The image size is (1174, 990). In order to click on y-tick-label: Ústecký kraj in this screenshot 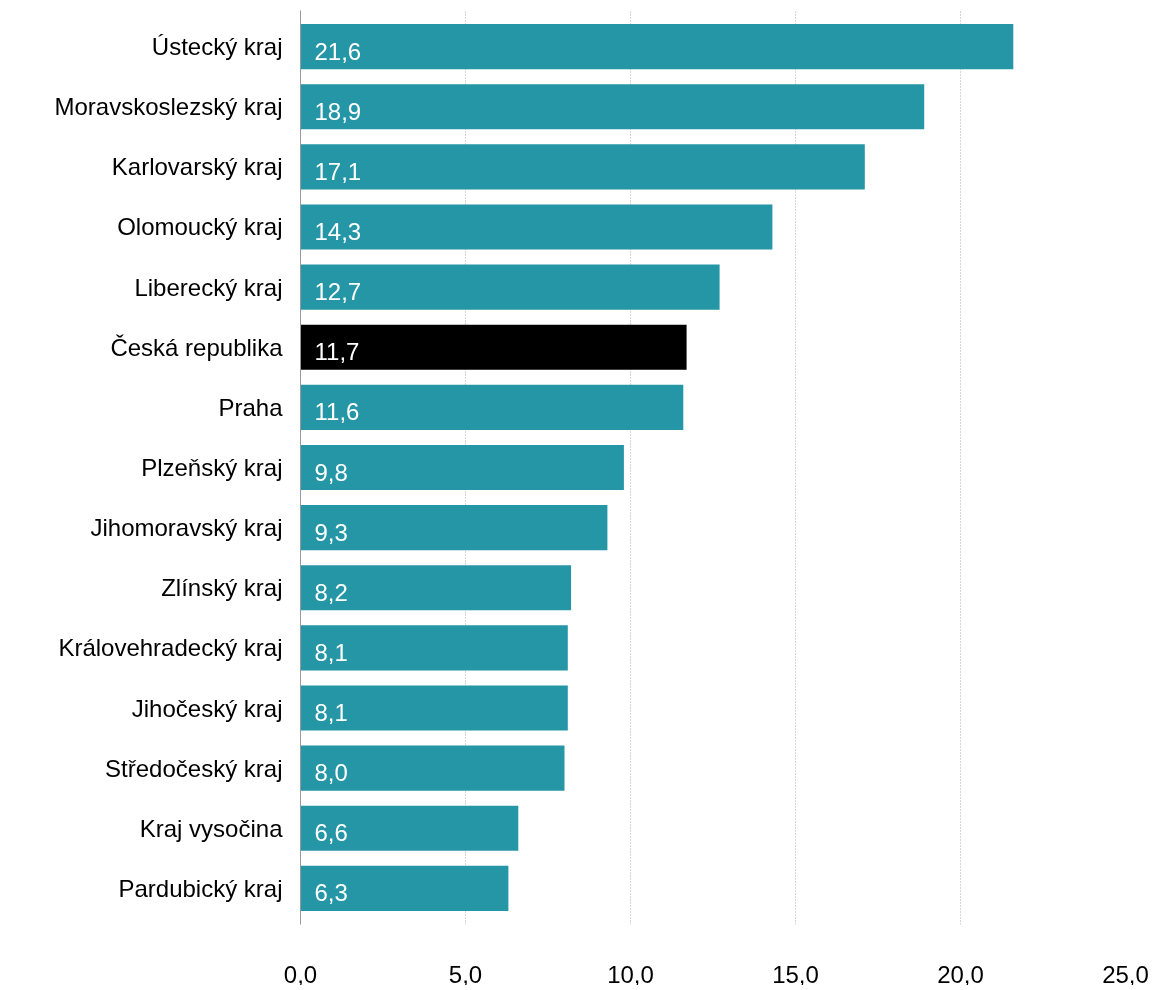, I will do `click(217, 47)`.